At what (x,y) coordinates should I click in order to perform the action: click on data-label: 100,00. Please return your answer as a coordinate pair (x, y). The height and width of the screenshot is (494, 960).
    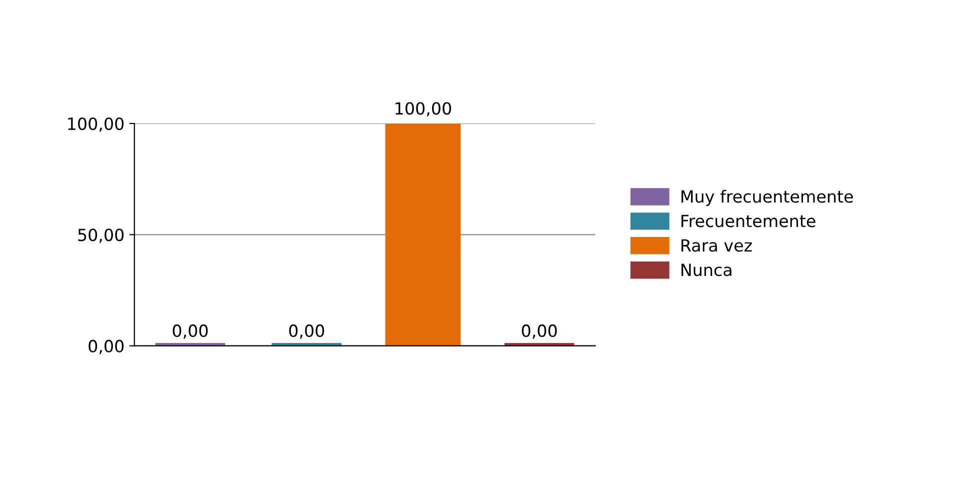
    Looking at the image, I should click on (424, 109).